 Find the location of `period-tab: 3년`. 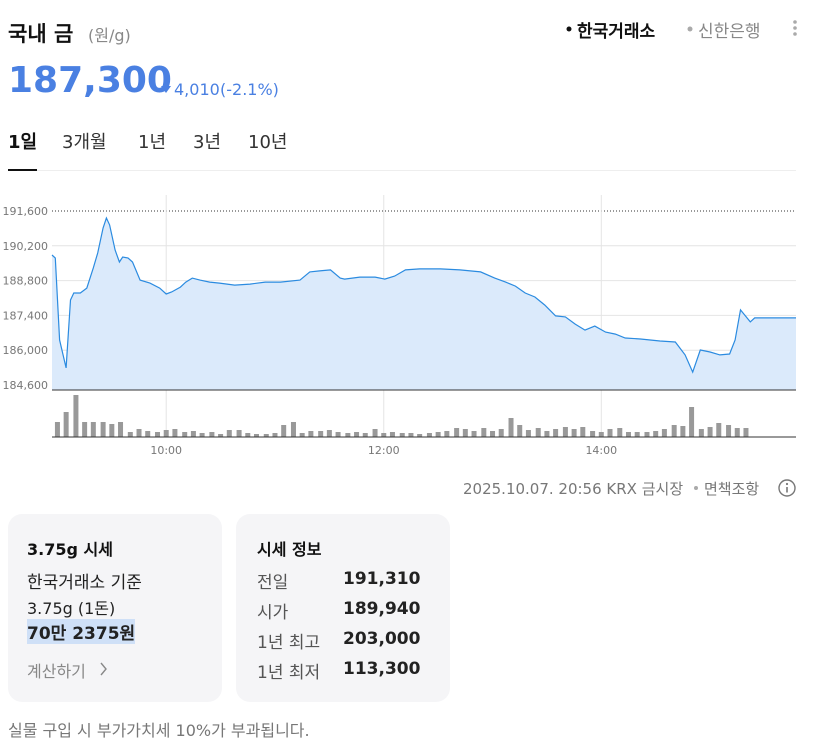

period-tab: 3년 is located at coordinates (207, 142).